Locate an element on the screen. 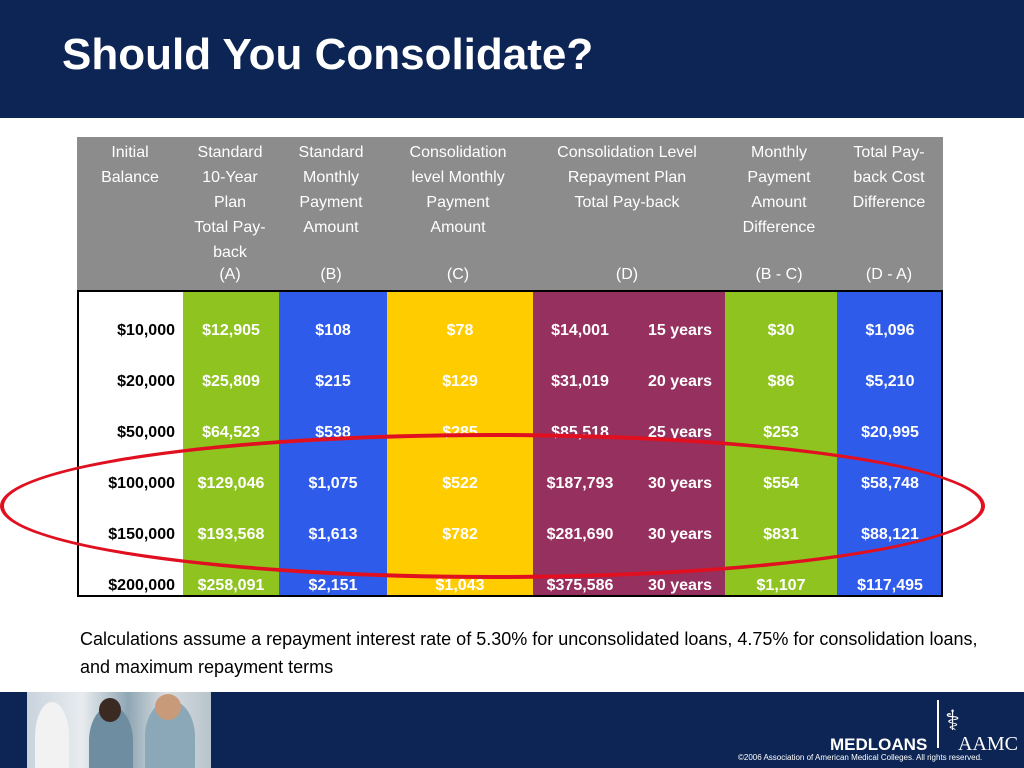 The height and width of the screenshot is (768, 1024). header-standard-monthly: Standard Monthly Payment Amount is located at coordinates (331, 190).